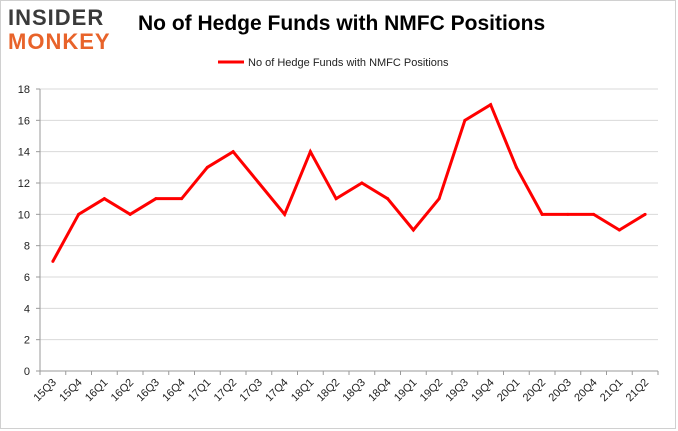  I want to click on x-tick-label: 20Q3, so click(560, 391).